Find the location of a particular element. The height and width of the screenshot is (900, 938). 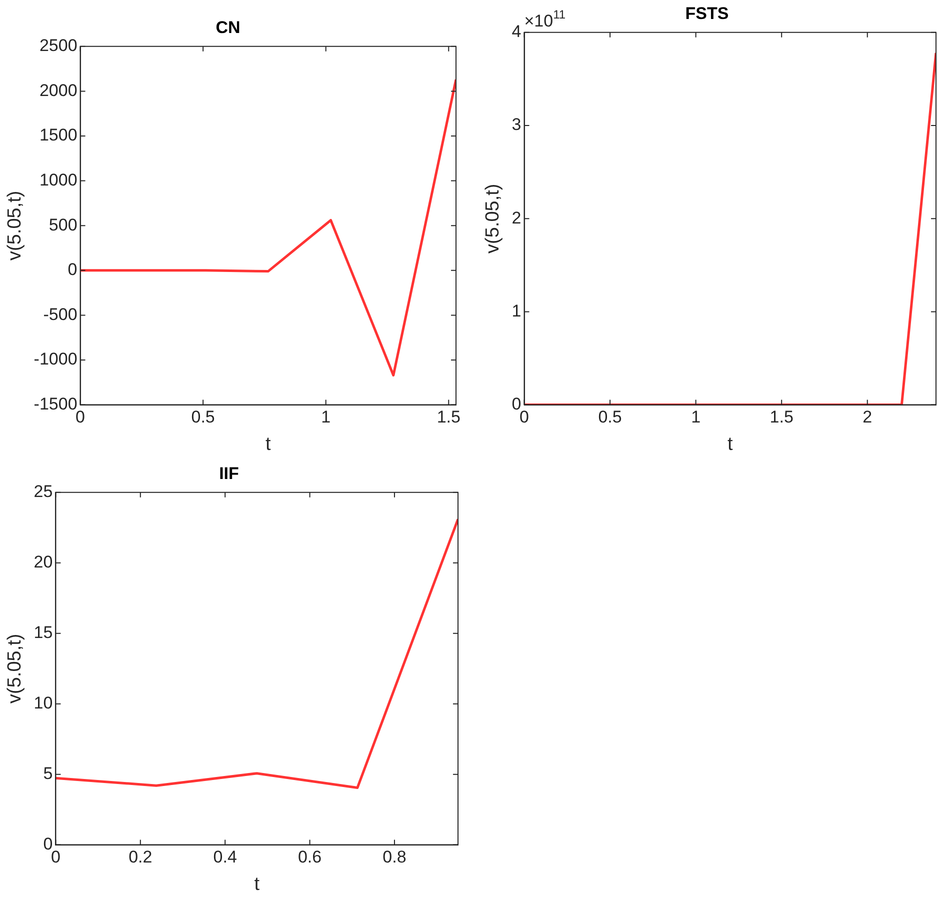

y-tick-label: 4 is located at coordinates (517, 32).